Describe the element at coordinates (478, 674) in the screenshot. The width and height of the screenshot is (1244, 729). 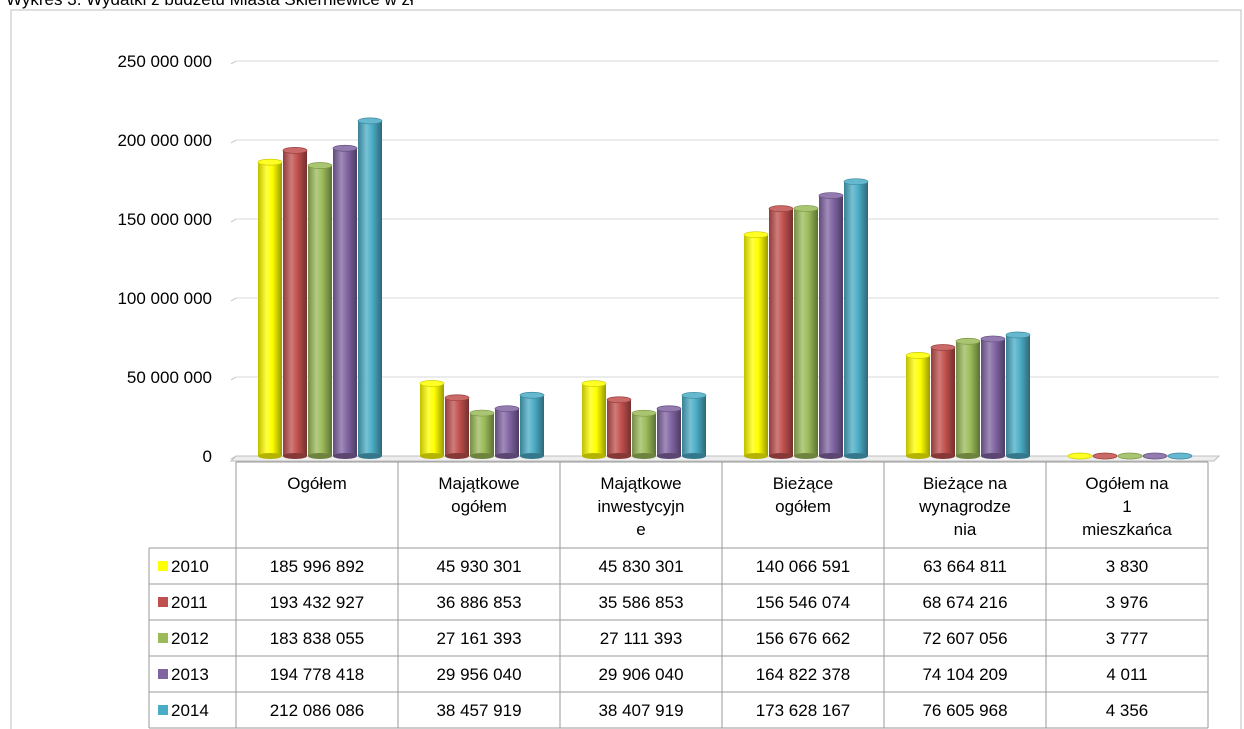
I see `data-label: 29 956 040` at that location.